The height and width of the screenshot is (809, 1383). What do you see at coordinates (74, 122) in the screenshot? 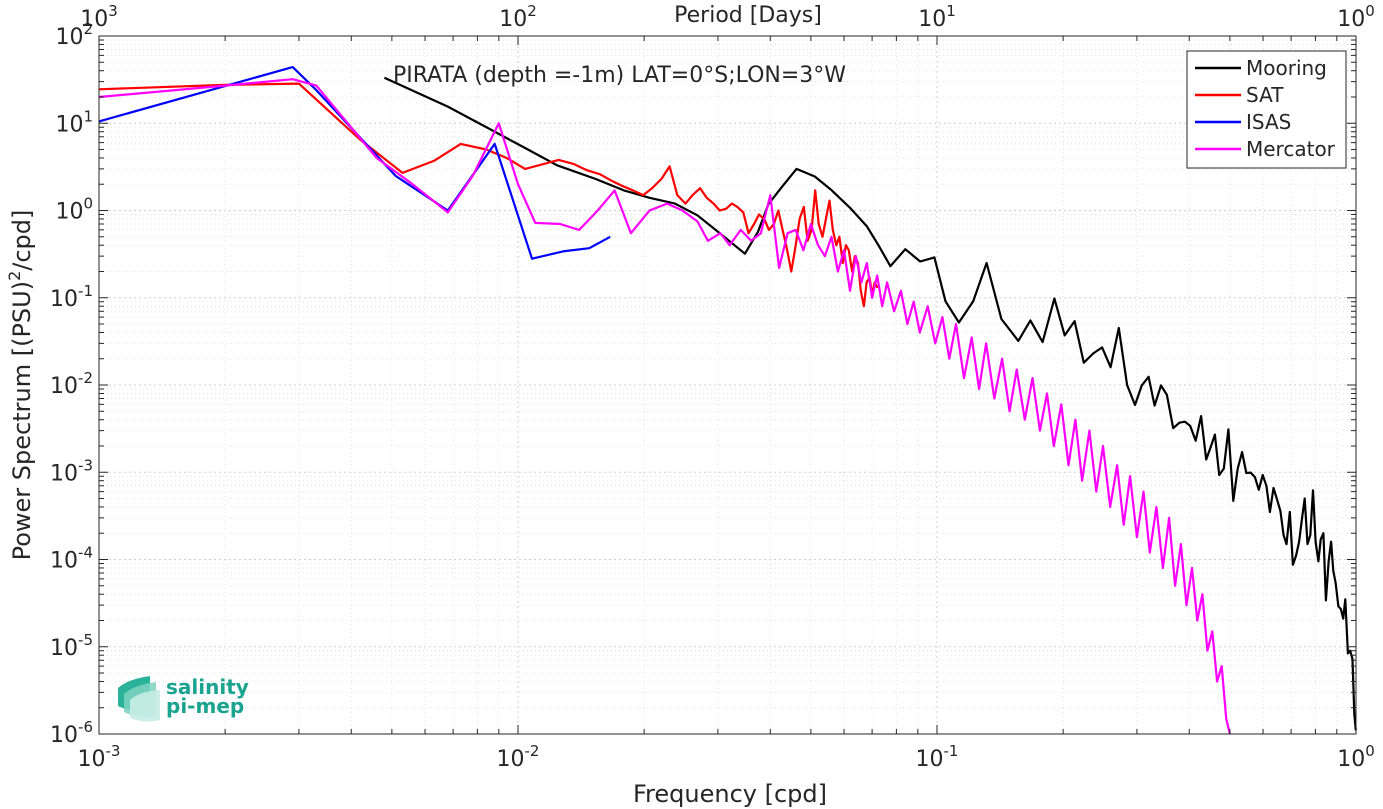
I see `y-tick-label: 10¹` at bounding box center [74, 122].